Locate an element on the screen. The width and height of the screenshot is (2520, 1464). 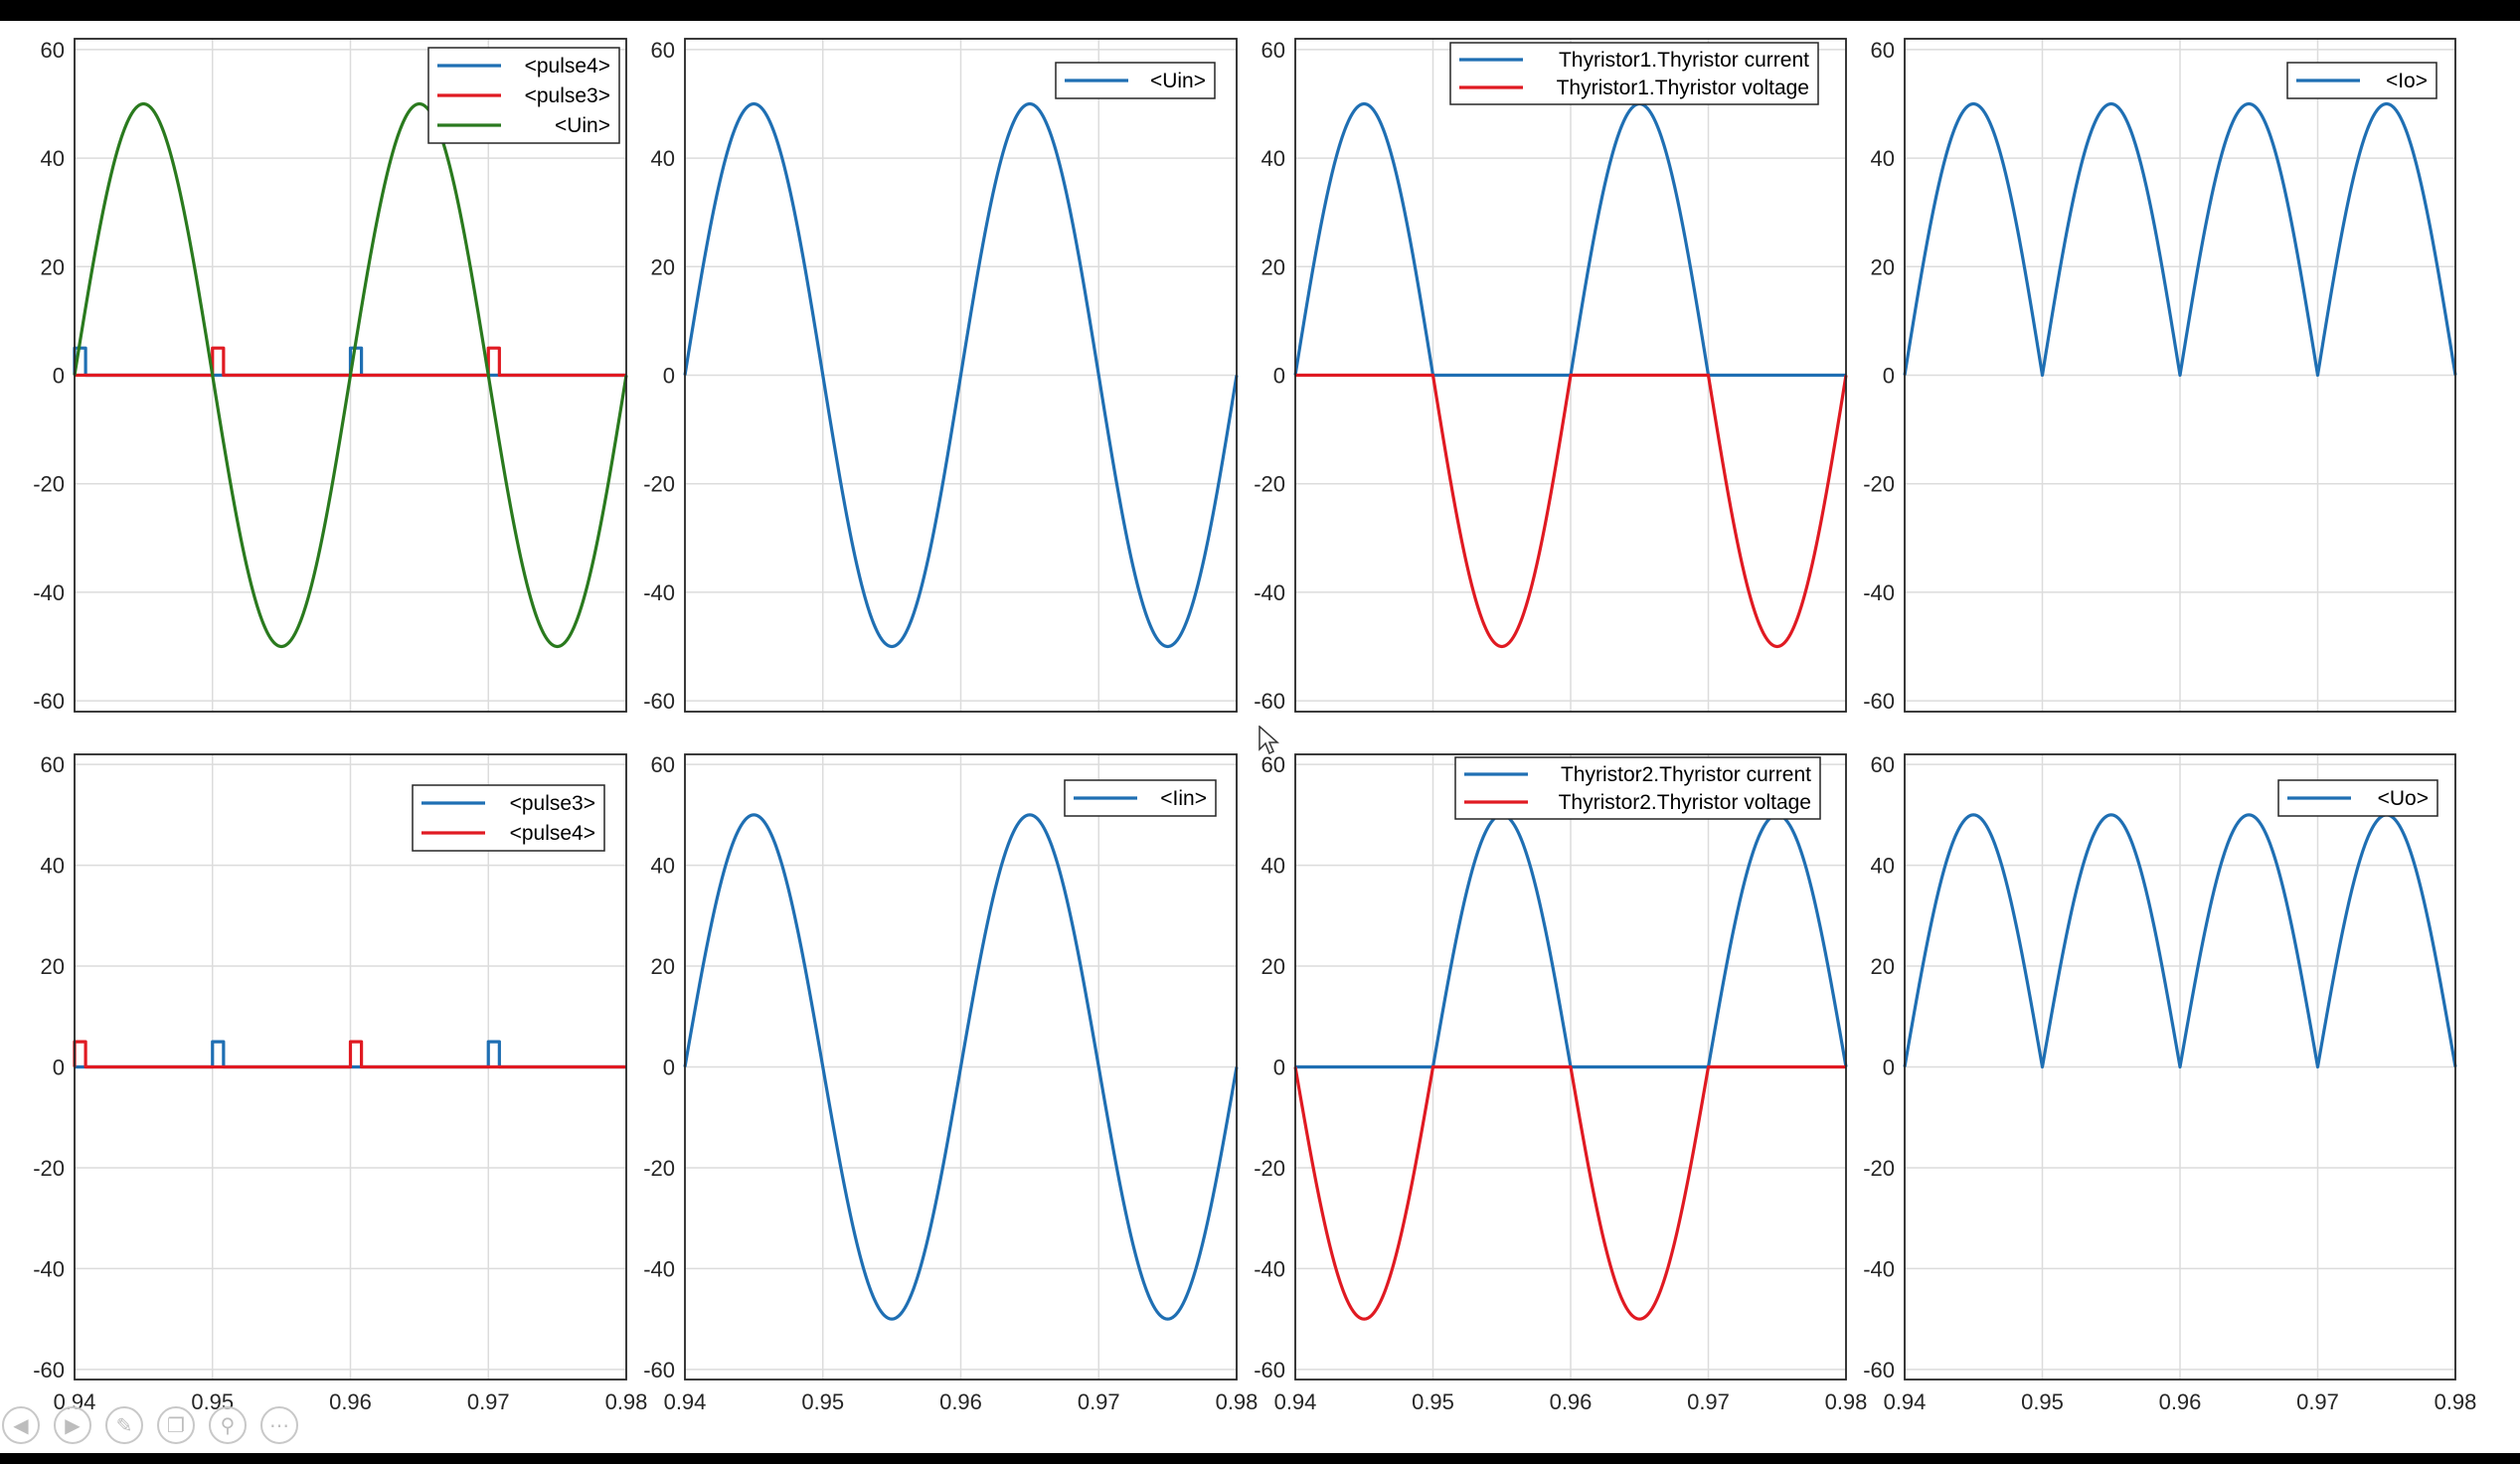
slideshow-toolbar: ◀ ▶ ✎ ❐ ⚲ ⋯ is located at coordinates (150, 1425).